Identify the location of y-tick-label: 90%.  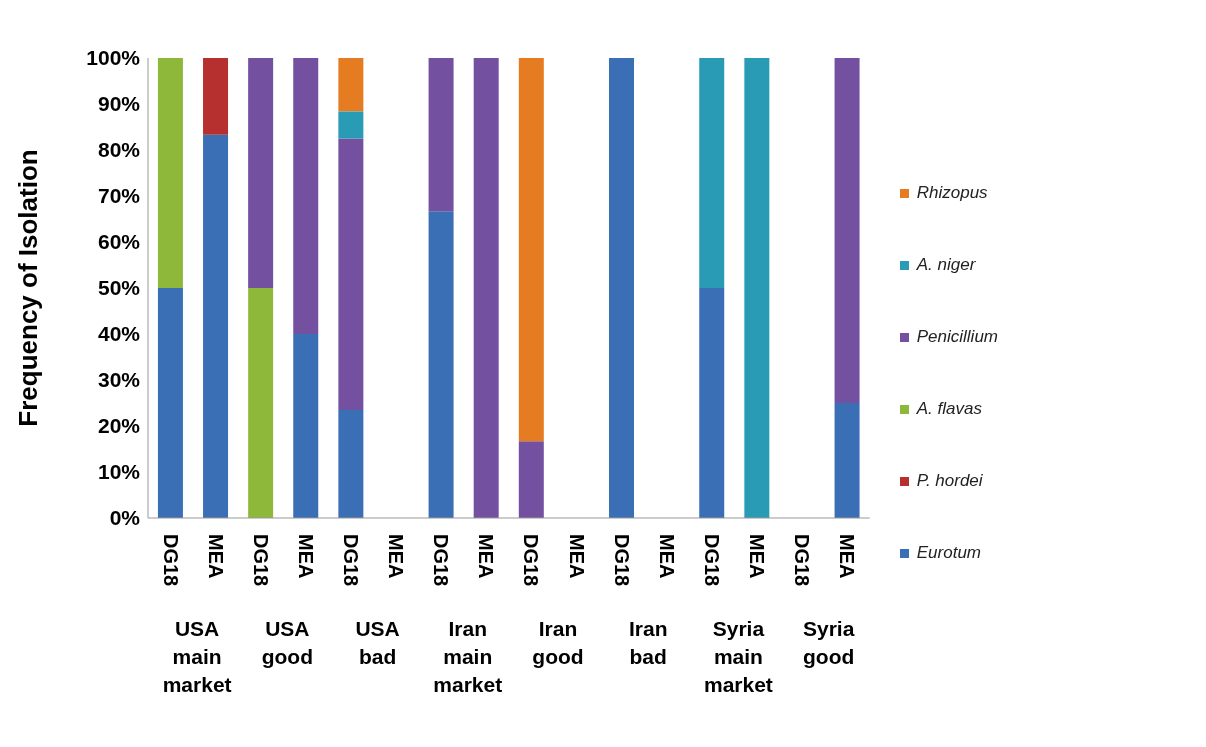
(119, 104).